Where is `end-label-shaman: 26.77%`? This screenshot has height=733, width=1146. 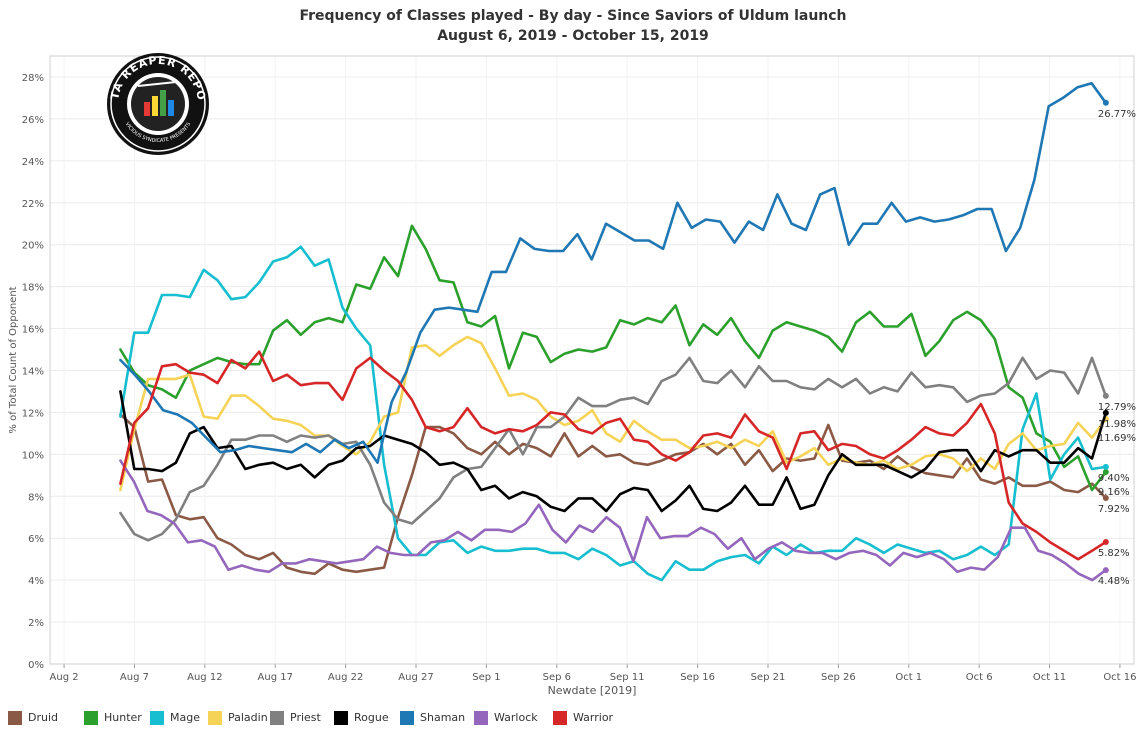
end-label-shaman: 26.77% is located at coordinates (1117, 114).